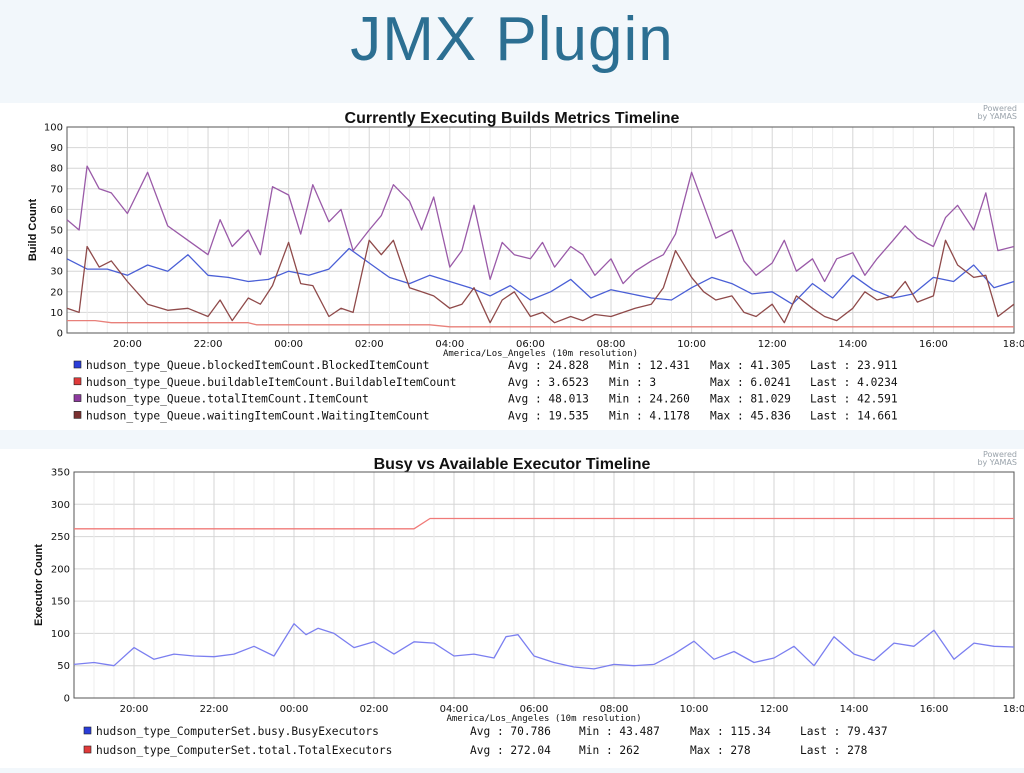 This screenshot has height=773, width=1024. I want to click on legend-stat: Max : 41.305, so click(750, 365).